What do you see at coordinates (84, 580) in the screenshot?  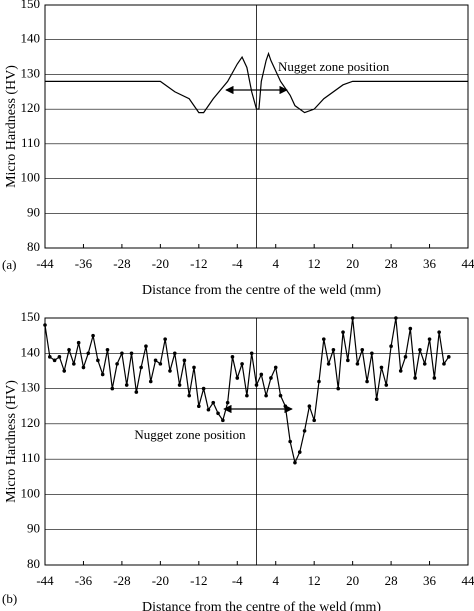 I see `x-tick-label: -36` at bounding box center [84, 580].